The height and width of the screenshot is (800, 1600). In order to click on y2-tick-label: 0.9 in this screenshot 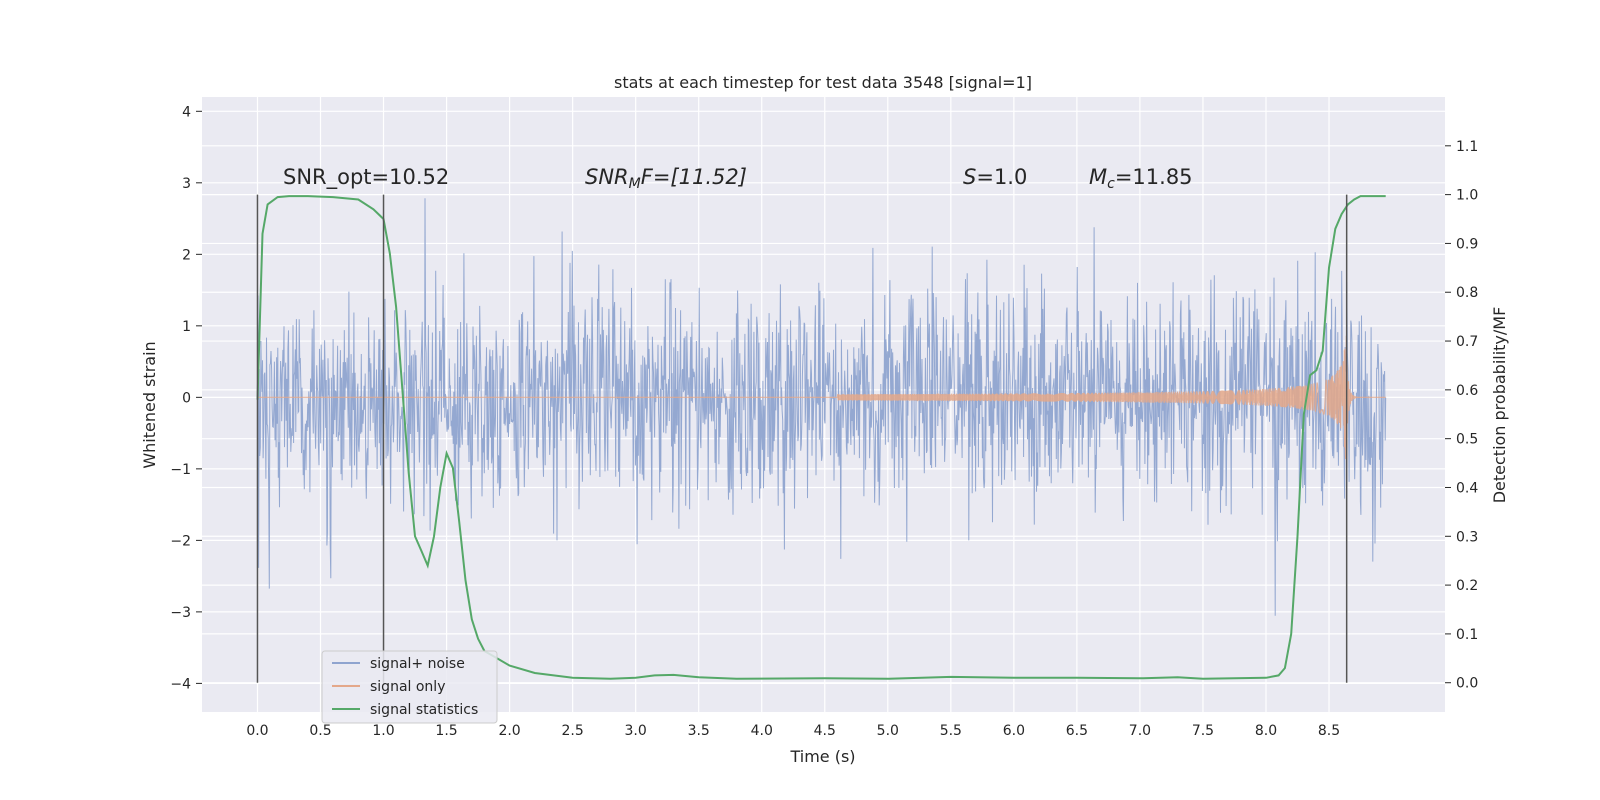, I will do `click(1467, 244)`.